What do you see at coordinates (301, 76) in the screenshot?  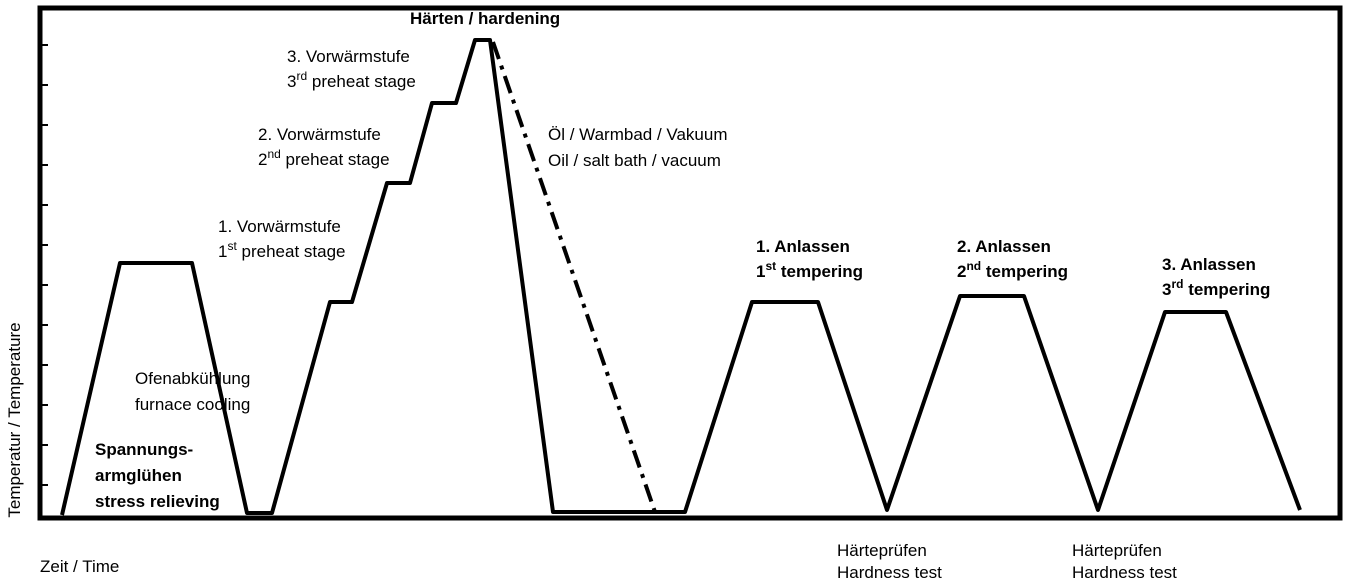 I see `preheat-label-part: rd` at bounding box center [301, 76].